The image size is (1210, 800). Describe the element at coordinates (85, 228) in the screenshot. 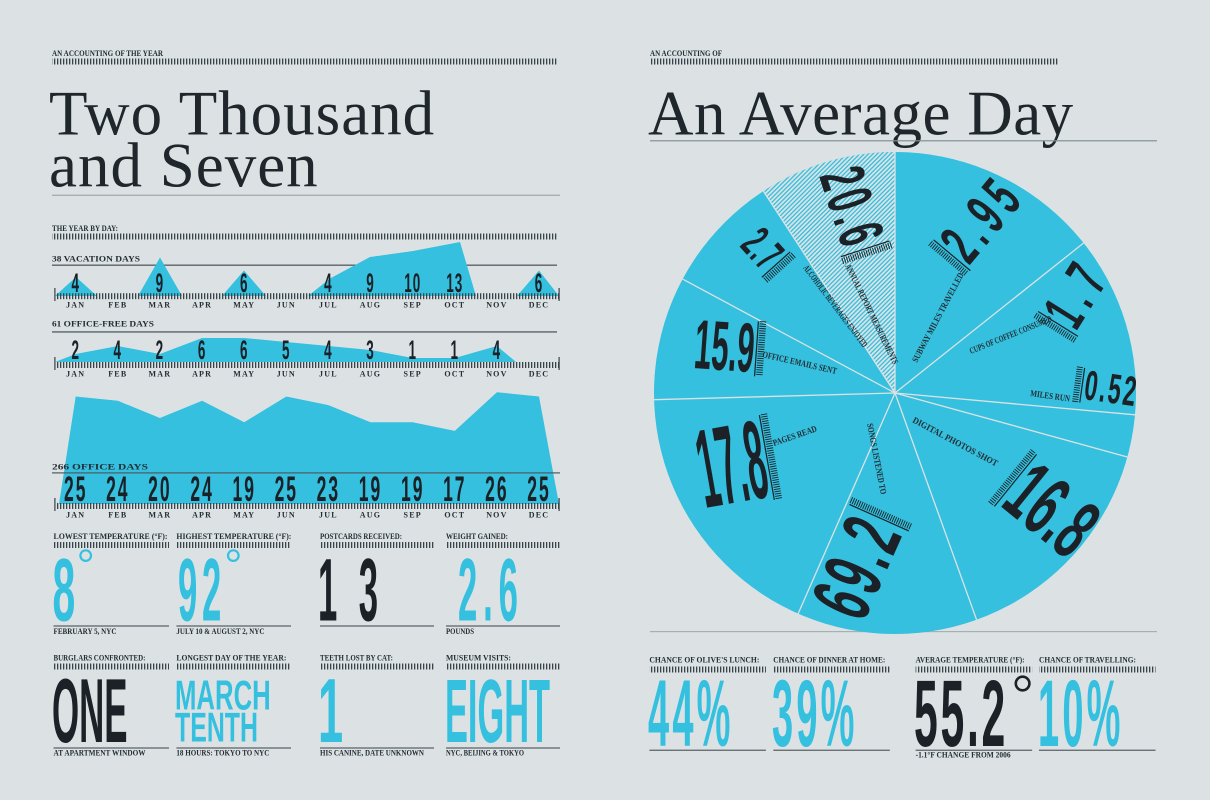

I see `svg-text: THE YEAR BY DAY:` at that location.